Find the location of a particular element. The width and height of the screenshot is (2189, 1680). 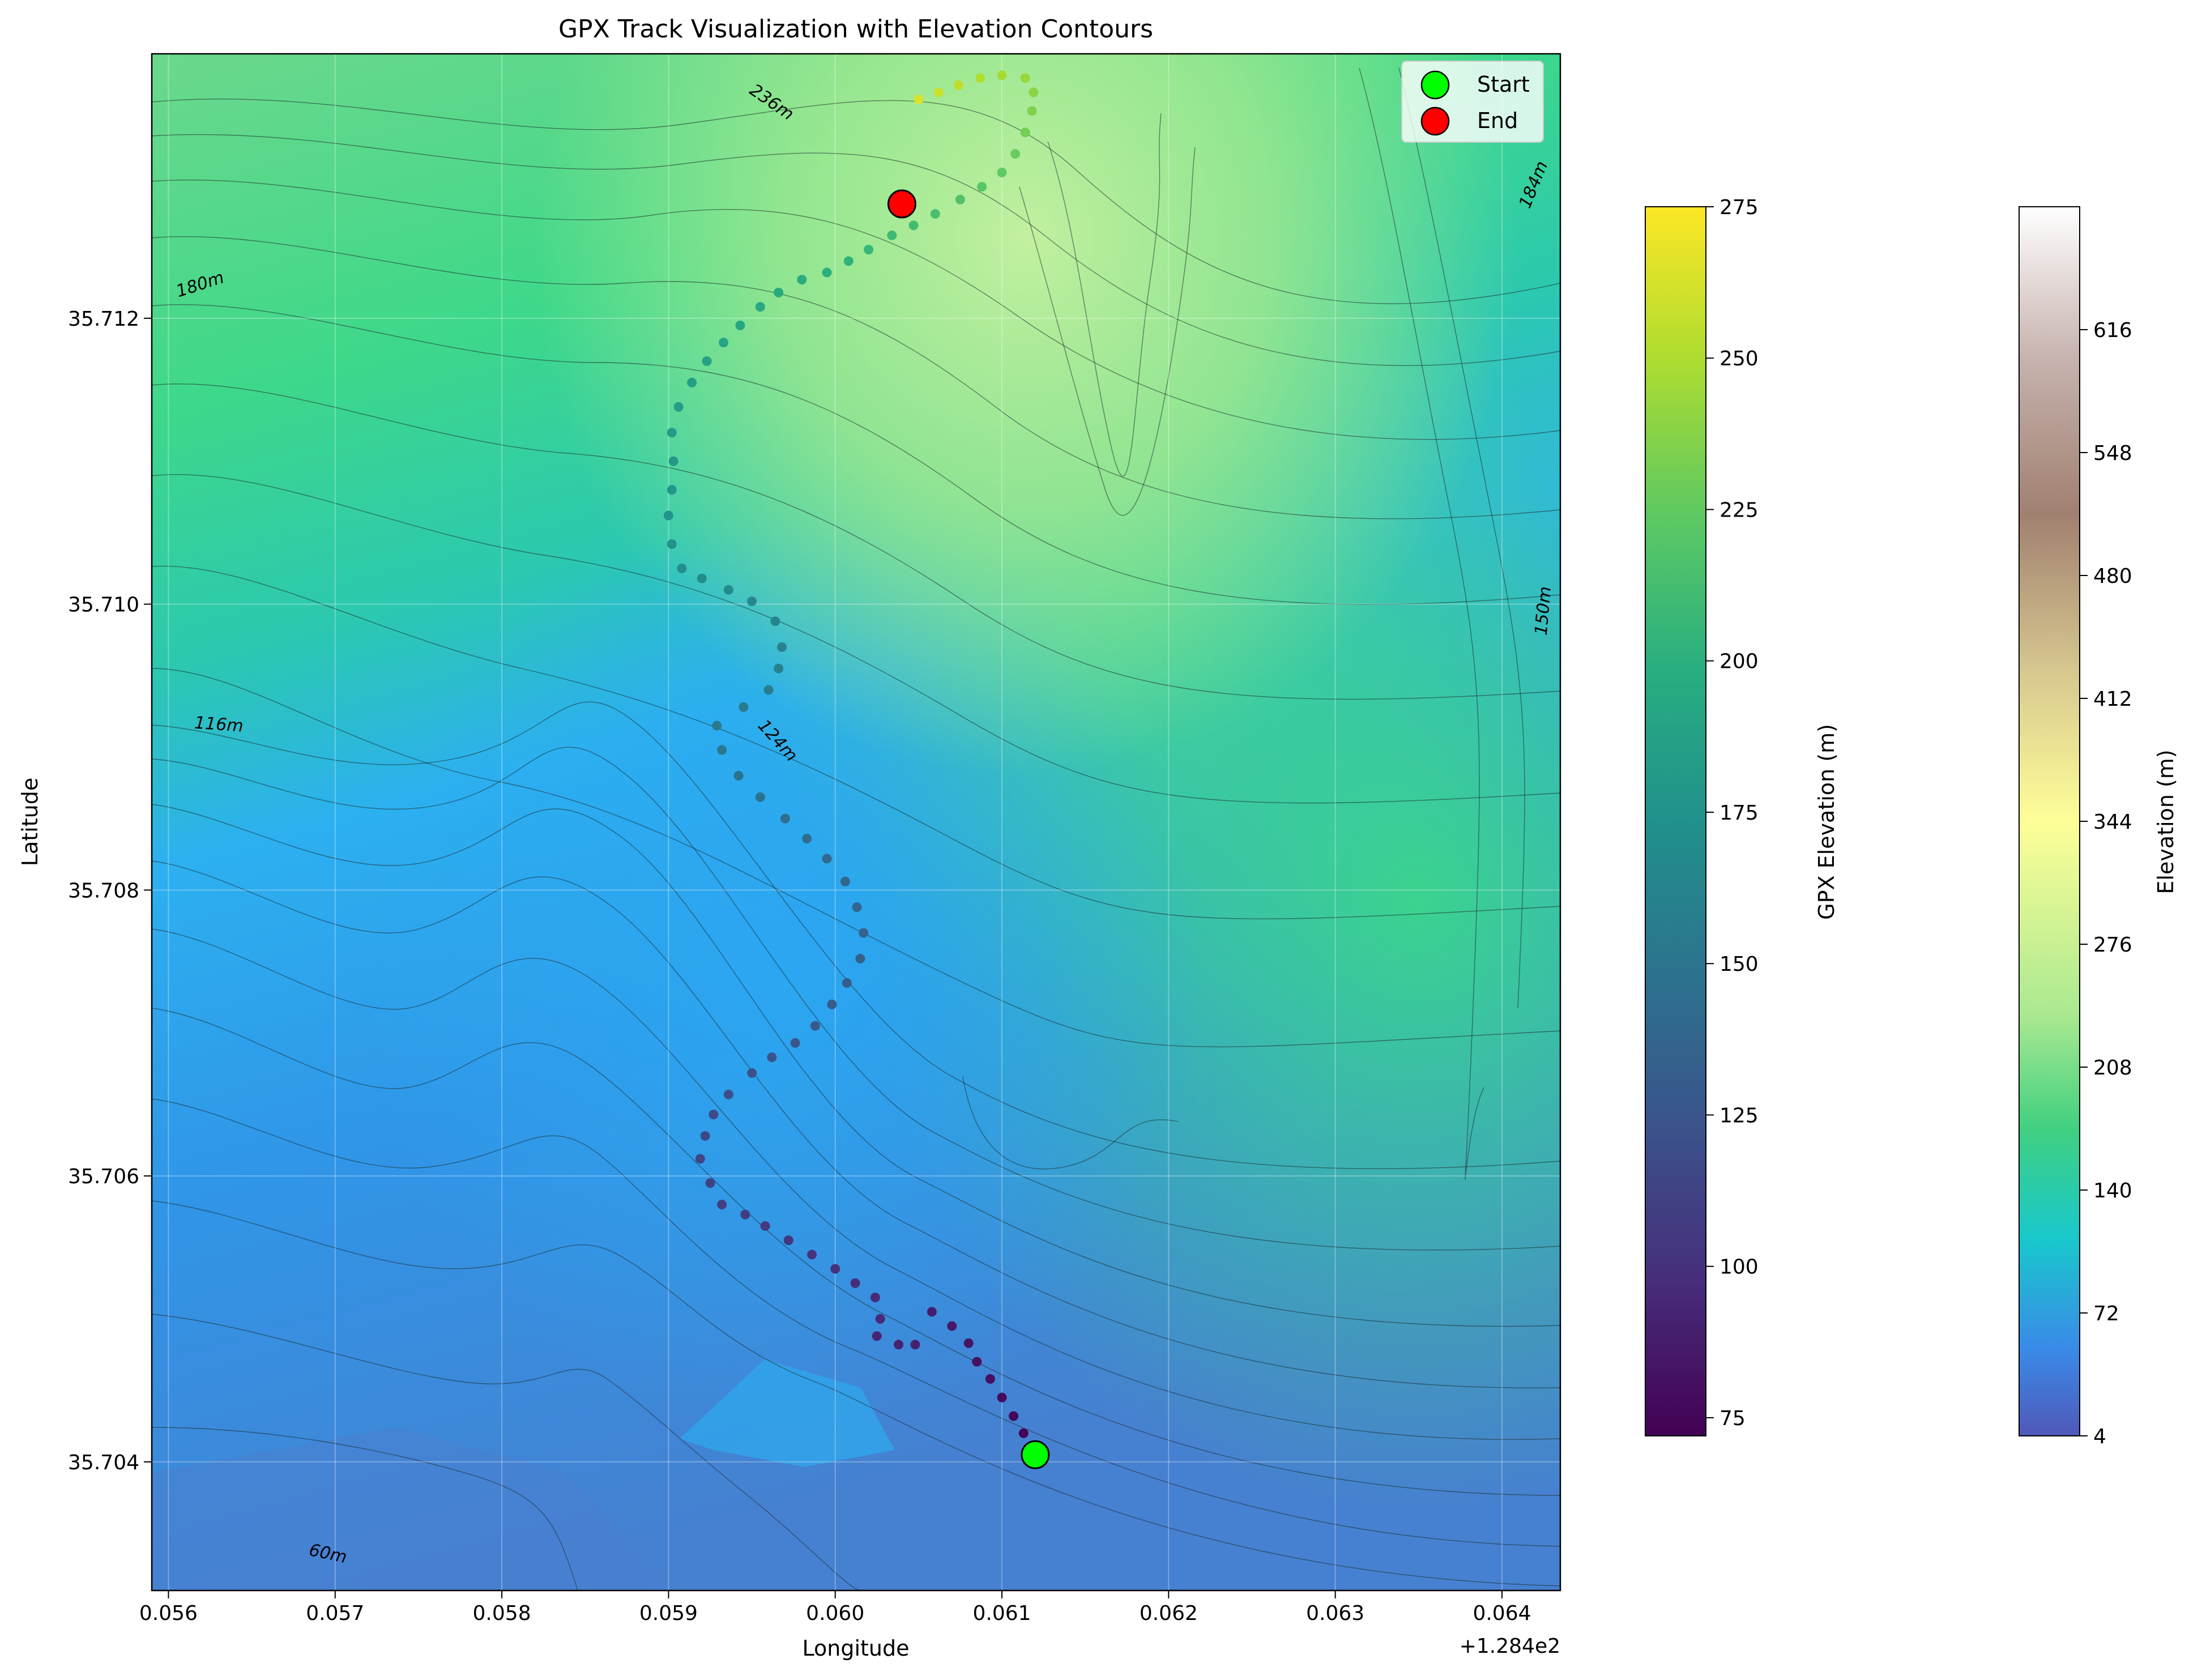

x-tick-label: 0.062 is located at coordinates (1169, 1613).